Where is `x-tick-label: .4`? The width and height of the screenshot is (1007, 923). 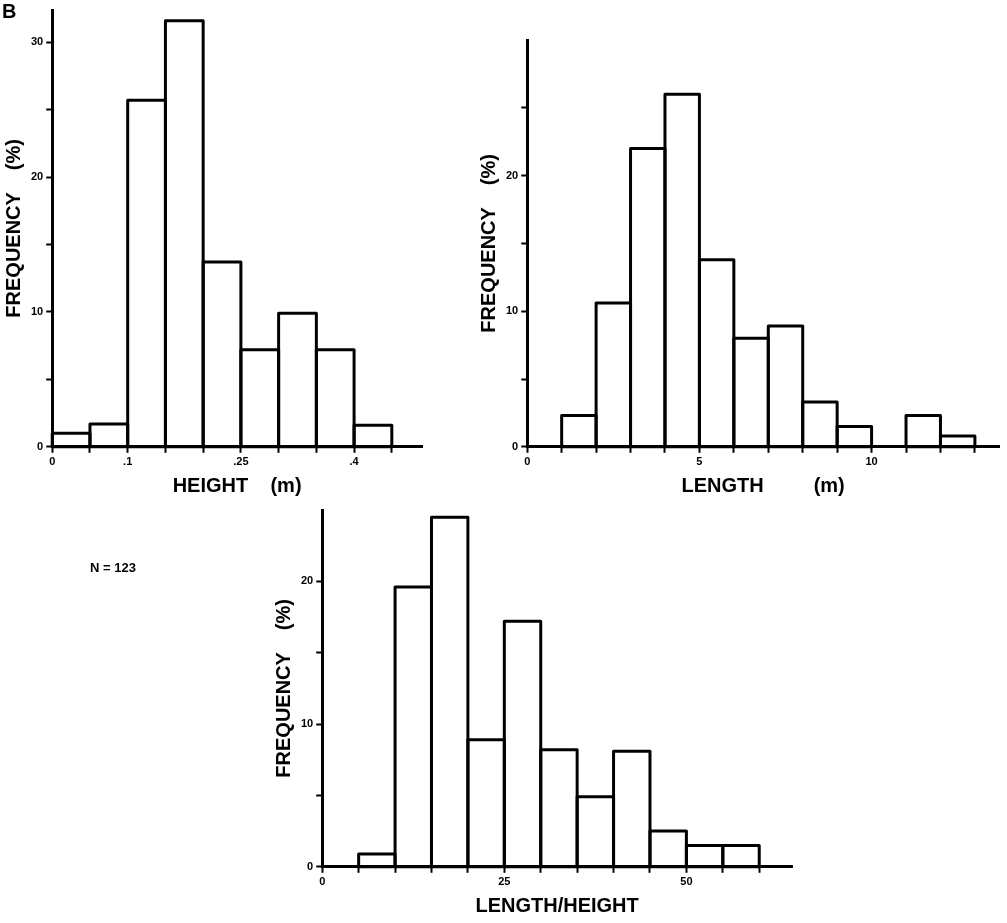
x-tick-label: .4 is located at coordinates (354, 461).